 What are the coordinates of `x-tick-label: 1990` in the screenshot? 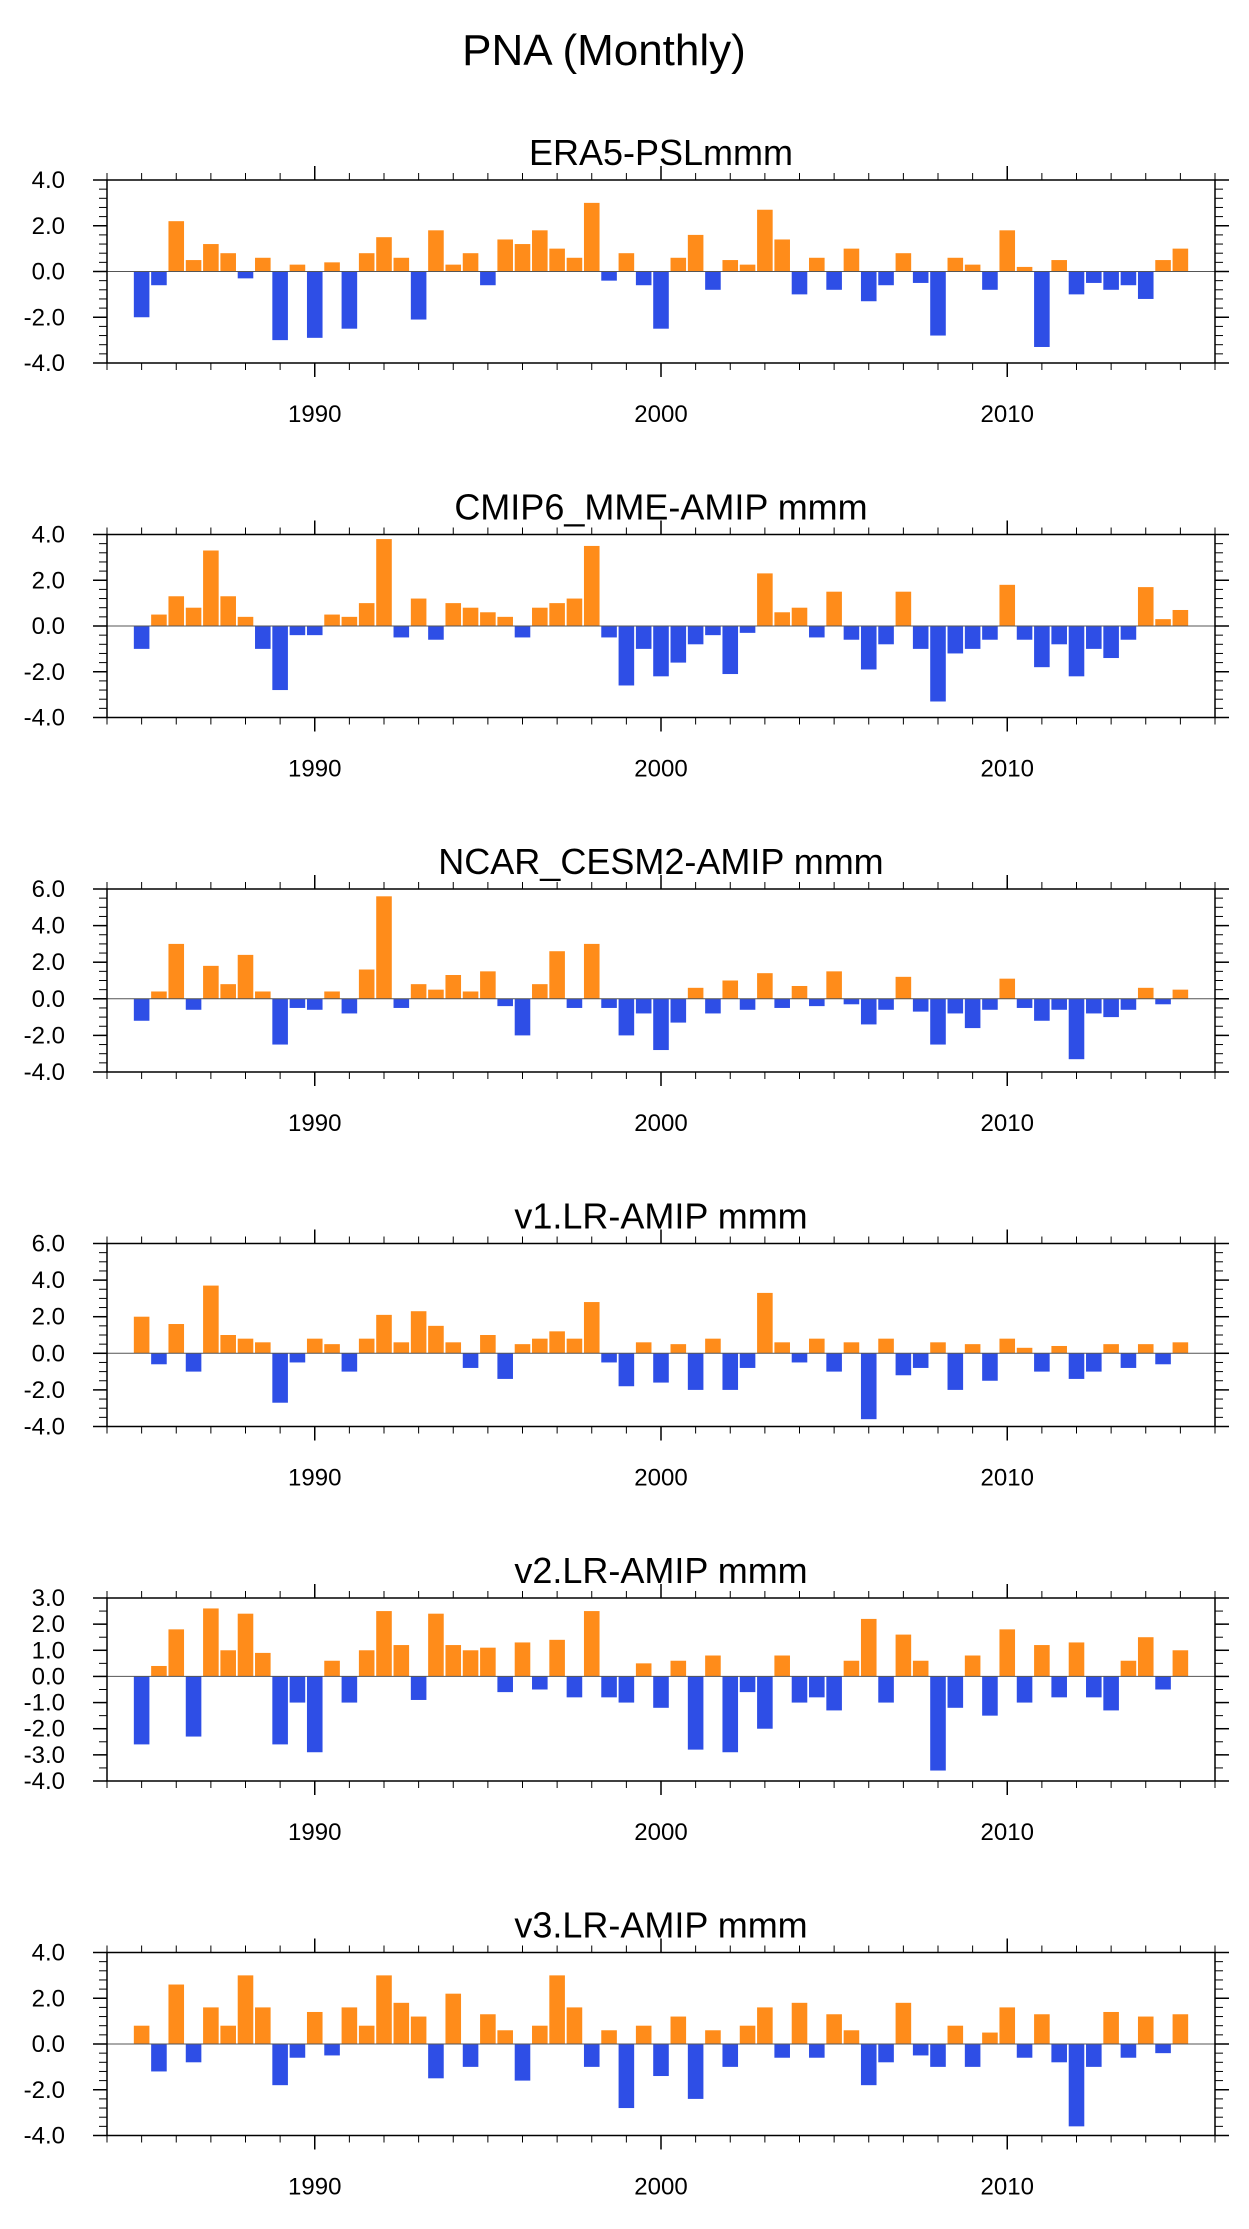 It's located at (314, 414).